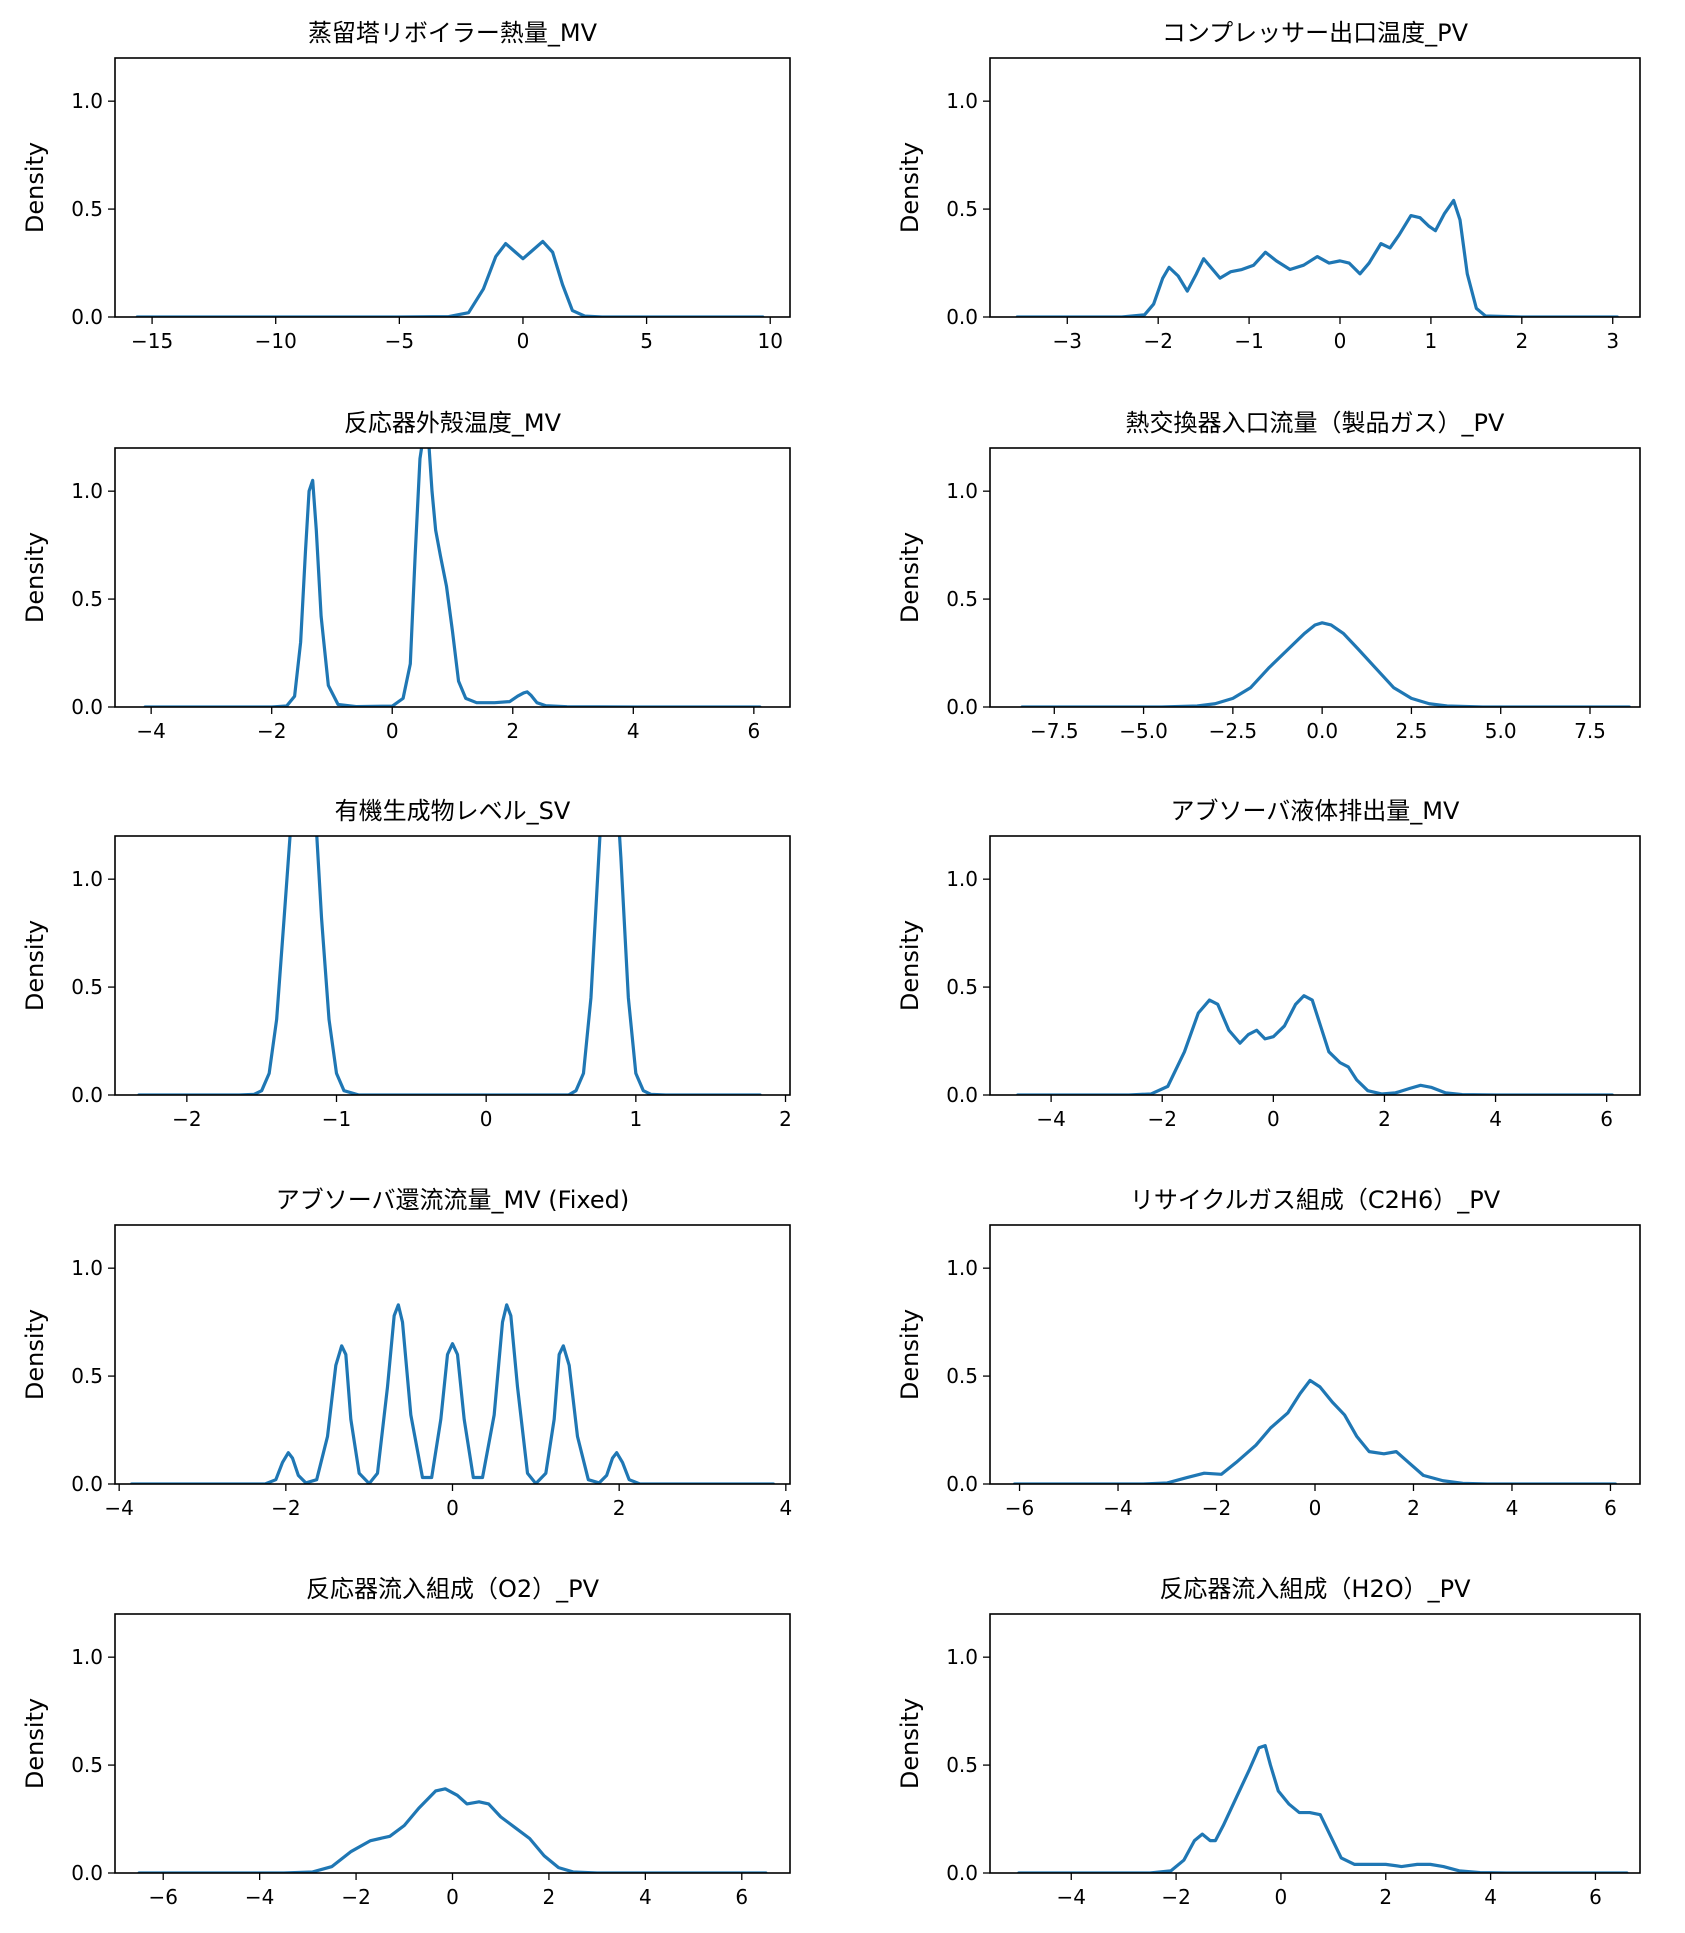 This screenshot has height=1933, width=1685. What do you see at coordinates (1233, 731) in the screenshot?
I see `x-tick-label: −2.5` at bounding box center [1233, 731].